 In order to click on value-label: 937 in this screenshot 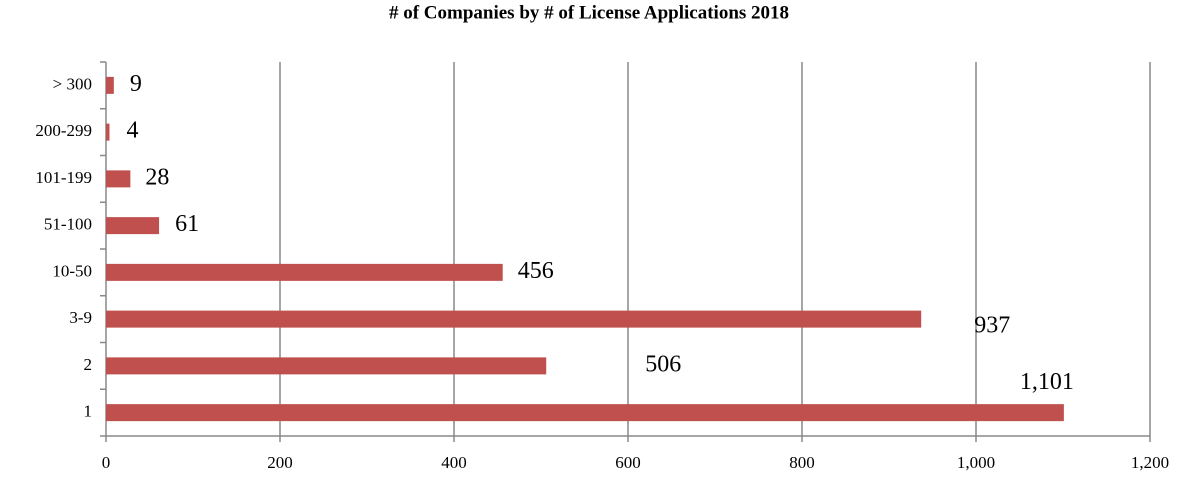, I will do `click(992, 326)`.